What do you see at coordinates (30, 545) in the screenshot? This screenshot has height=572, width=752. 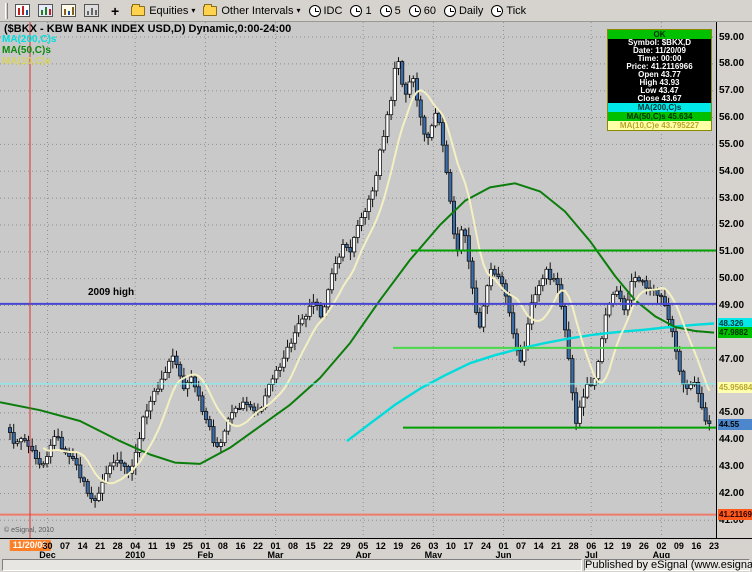 I see `cursor-date-badge: 11/20/09` at bounding box center [30, 545].